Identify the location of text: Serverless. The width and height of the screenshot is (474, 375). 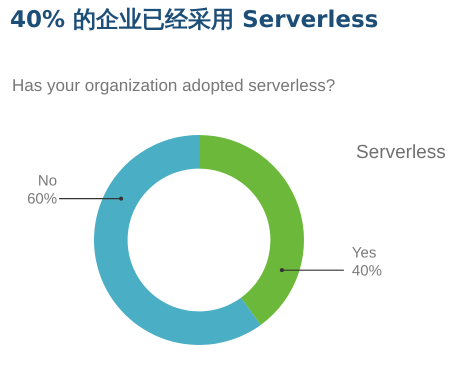
(401, 153).